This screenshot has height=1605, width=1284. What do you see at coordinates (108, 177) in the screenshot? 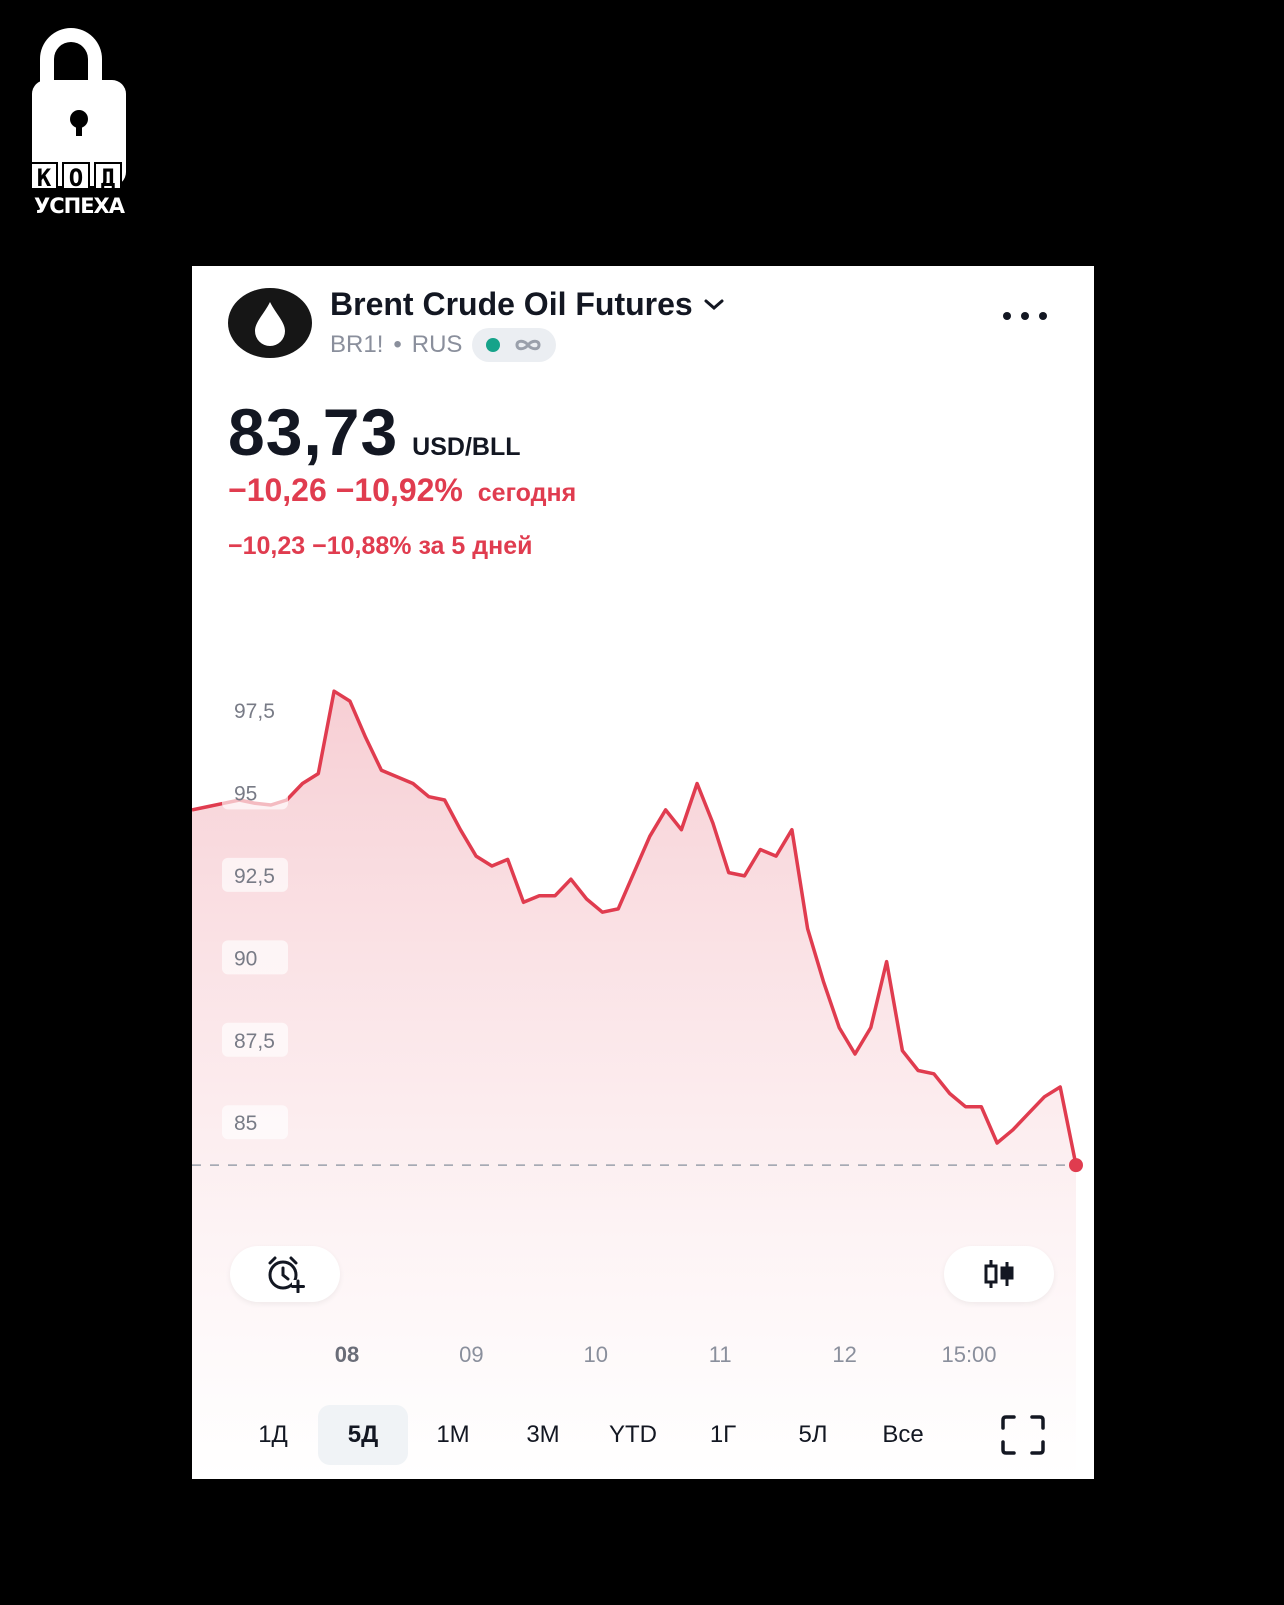
I see `logo-letter: Д` at bounding box center [108, 177].